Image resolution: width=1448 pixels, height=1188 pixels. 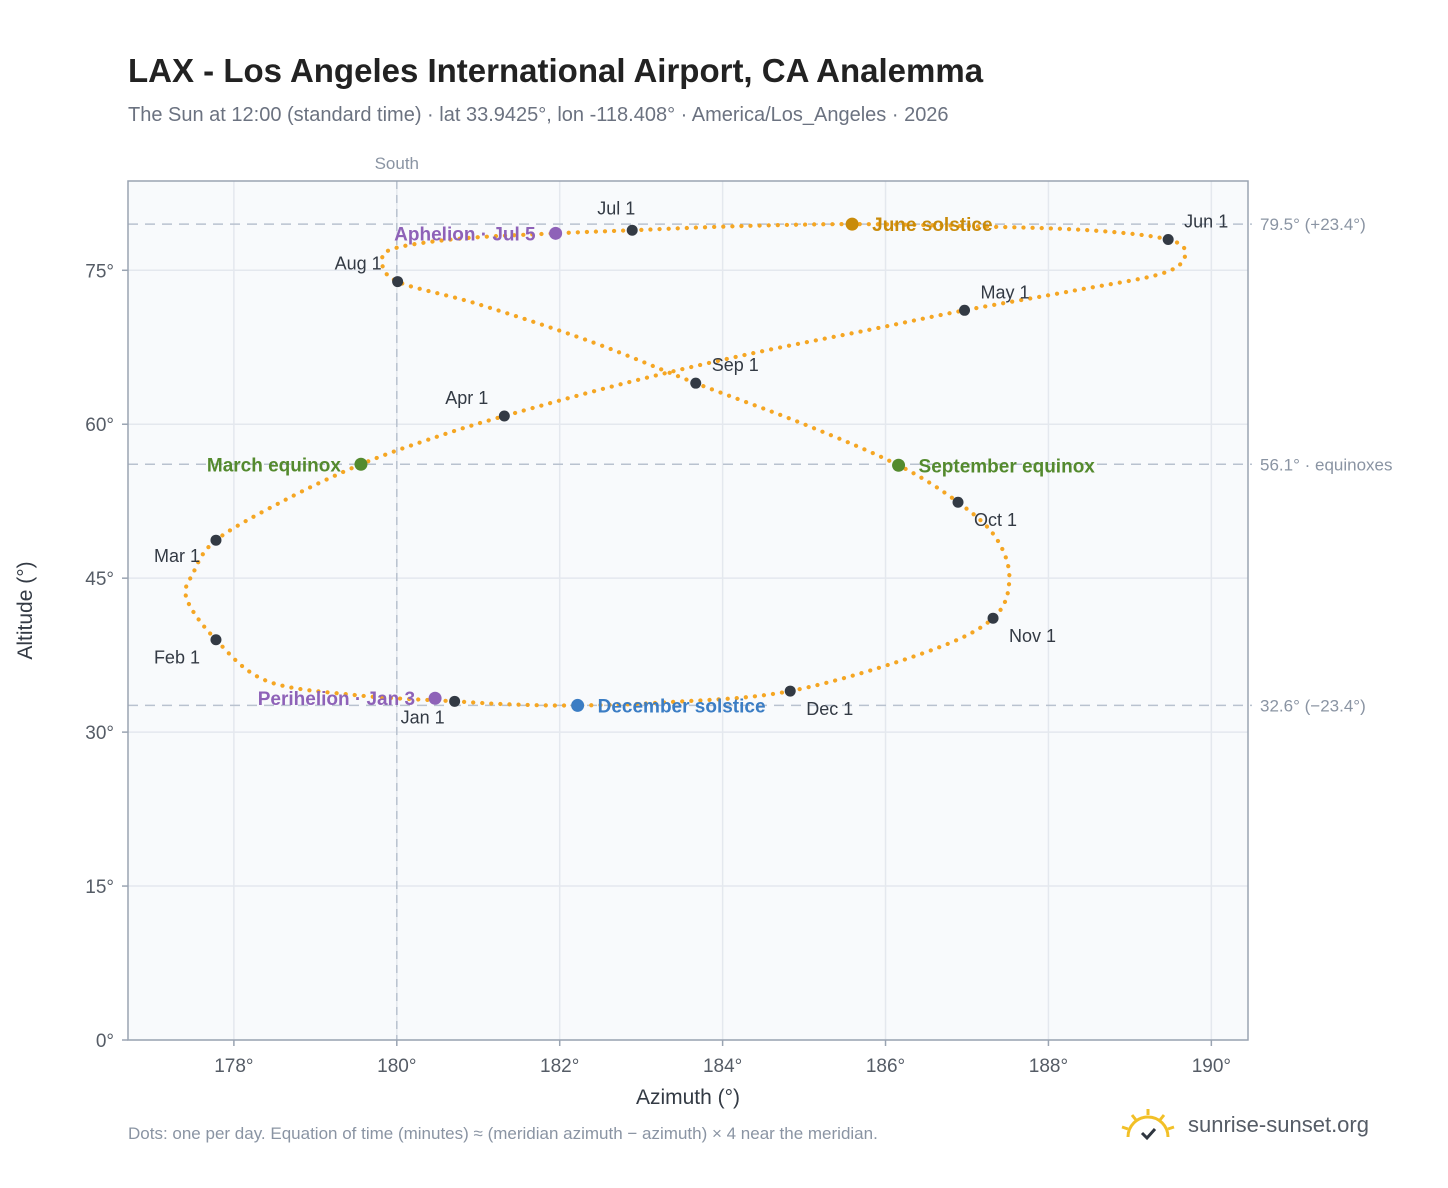 I want to click on month-marker-label: Feb 1, so click(x=177, y=658).